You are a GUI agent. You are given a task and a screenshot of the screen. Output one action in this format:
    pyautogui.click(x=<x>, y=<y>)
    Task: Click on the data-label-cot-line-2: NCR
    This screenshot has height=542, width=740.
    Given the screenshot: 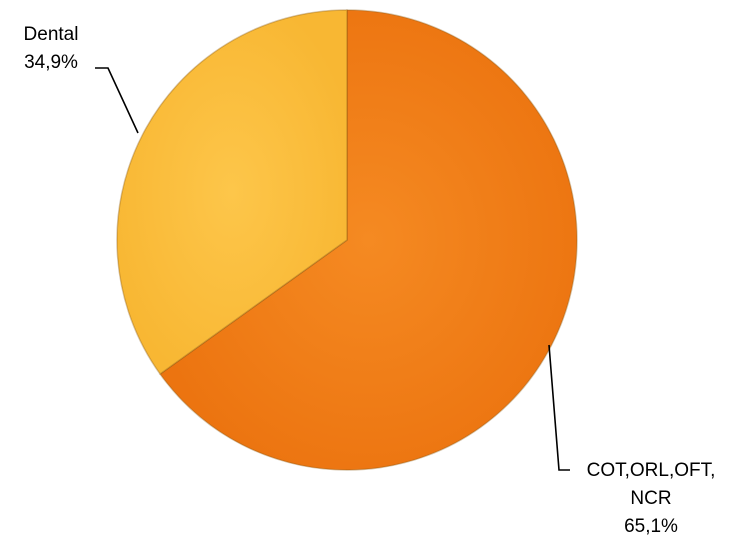 What is the action you would take?
    pyautogui.click(x=650, y=498)
    